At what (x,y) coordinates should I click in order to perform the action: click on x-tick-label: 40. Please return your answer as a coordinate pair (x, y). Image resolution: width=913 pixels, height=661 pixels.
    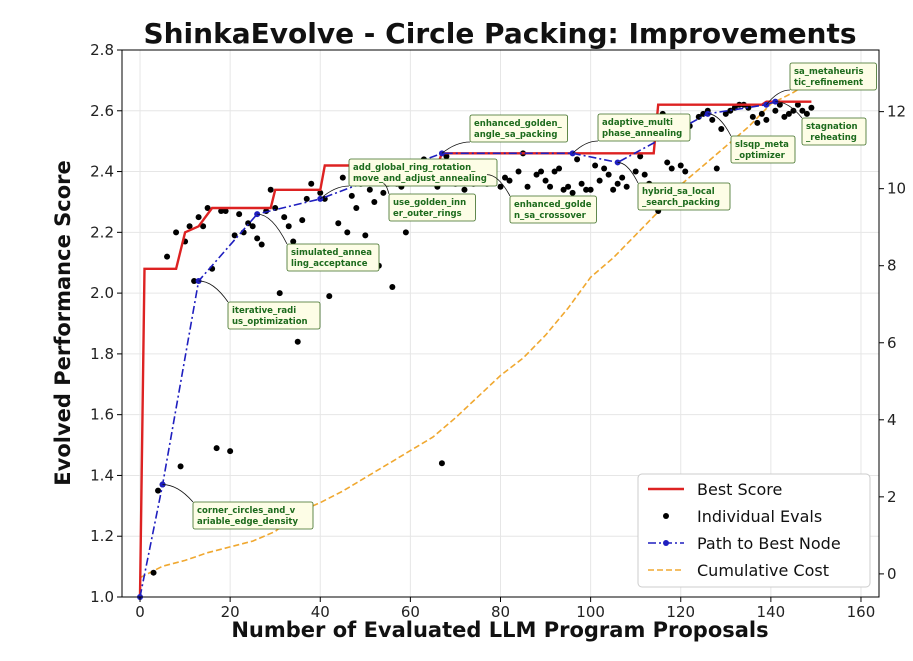
    Looking at the image, I should click on (320, 612).